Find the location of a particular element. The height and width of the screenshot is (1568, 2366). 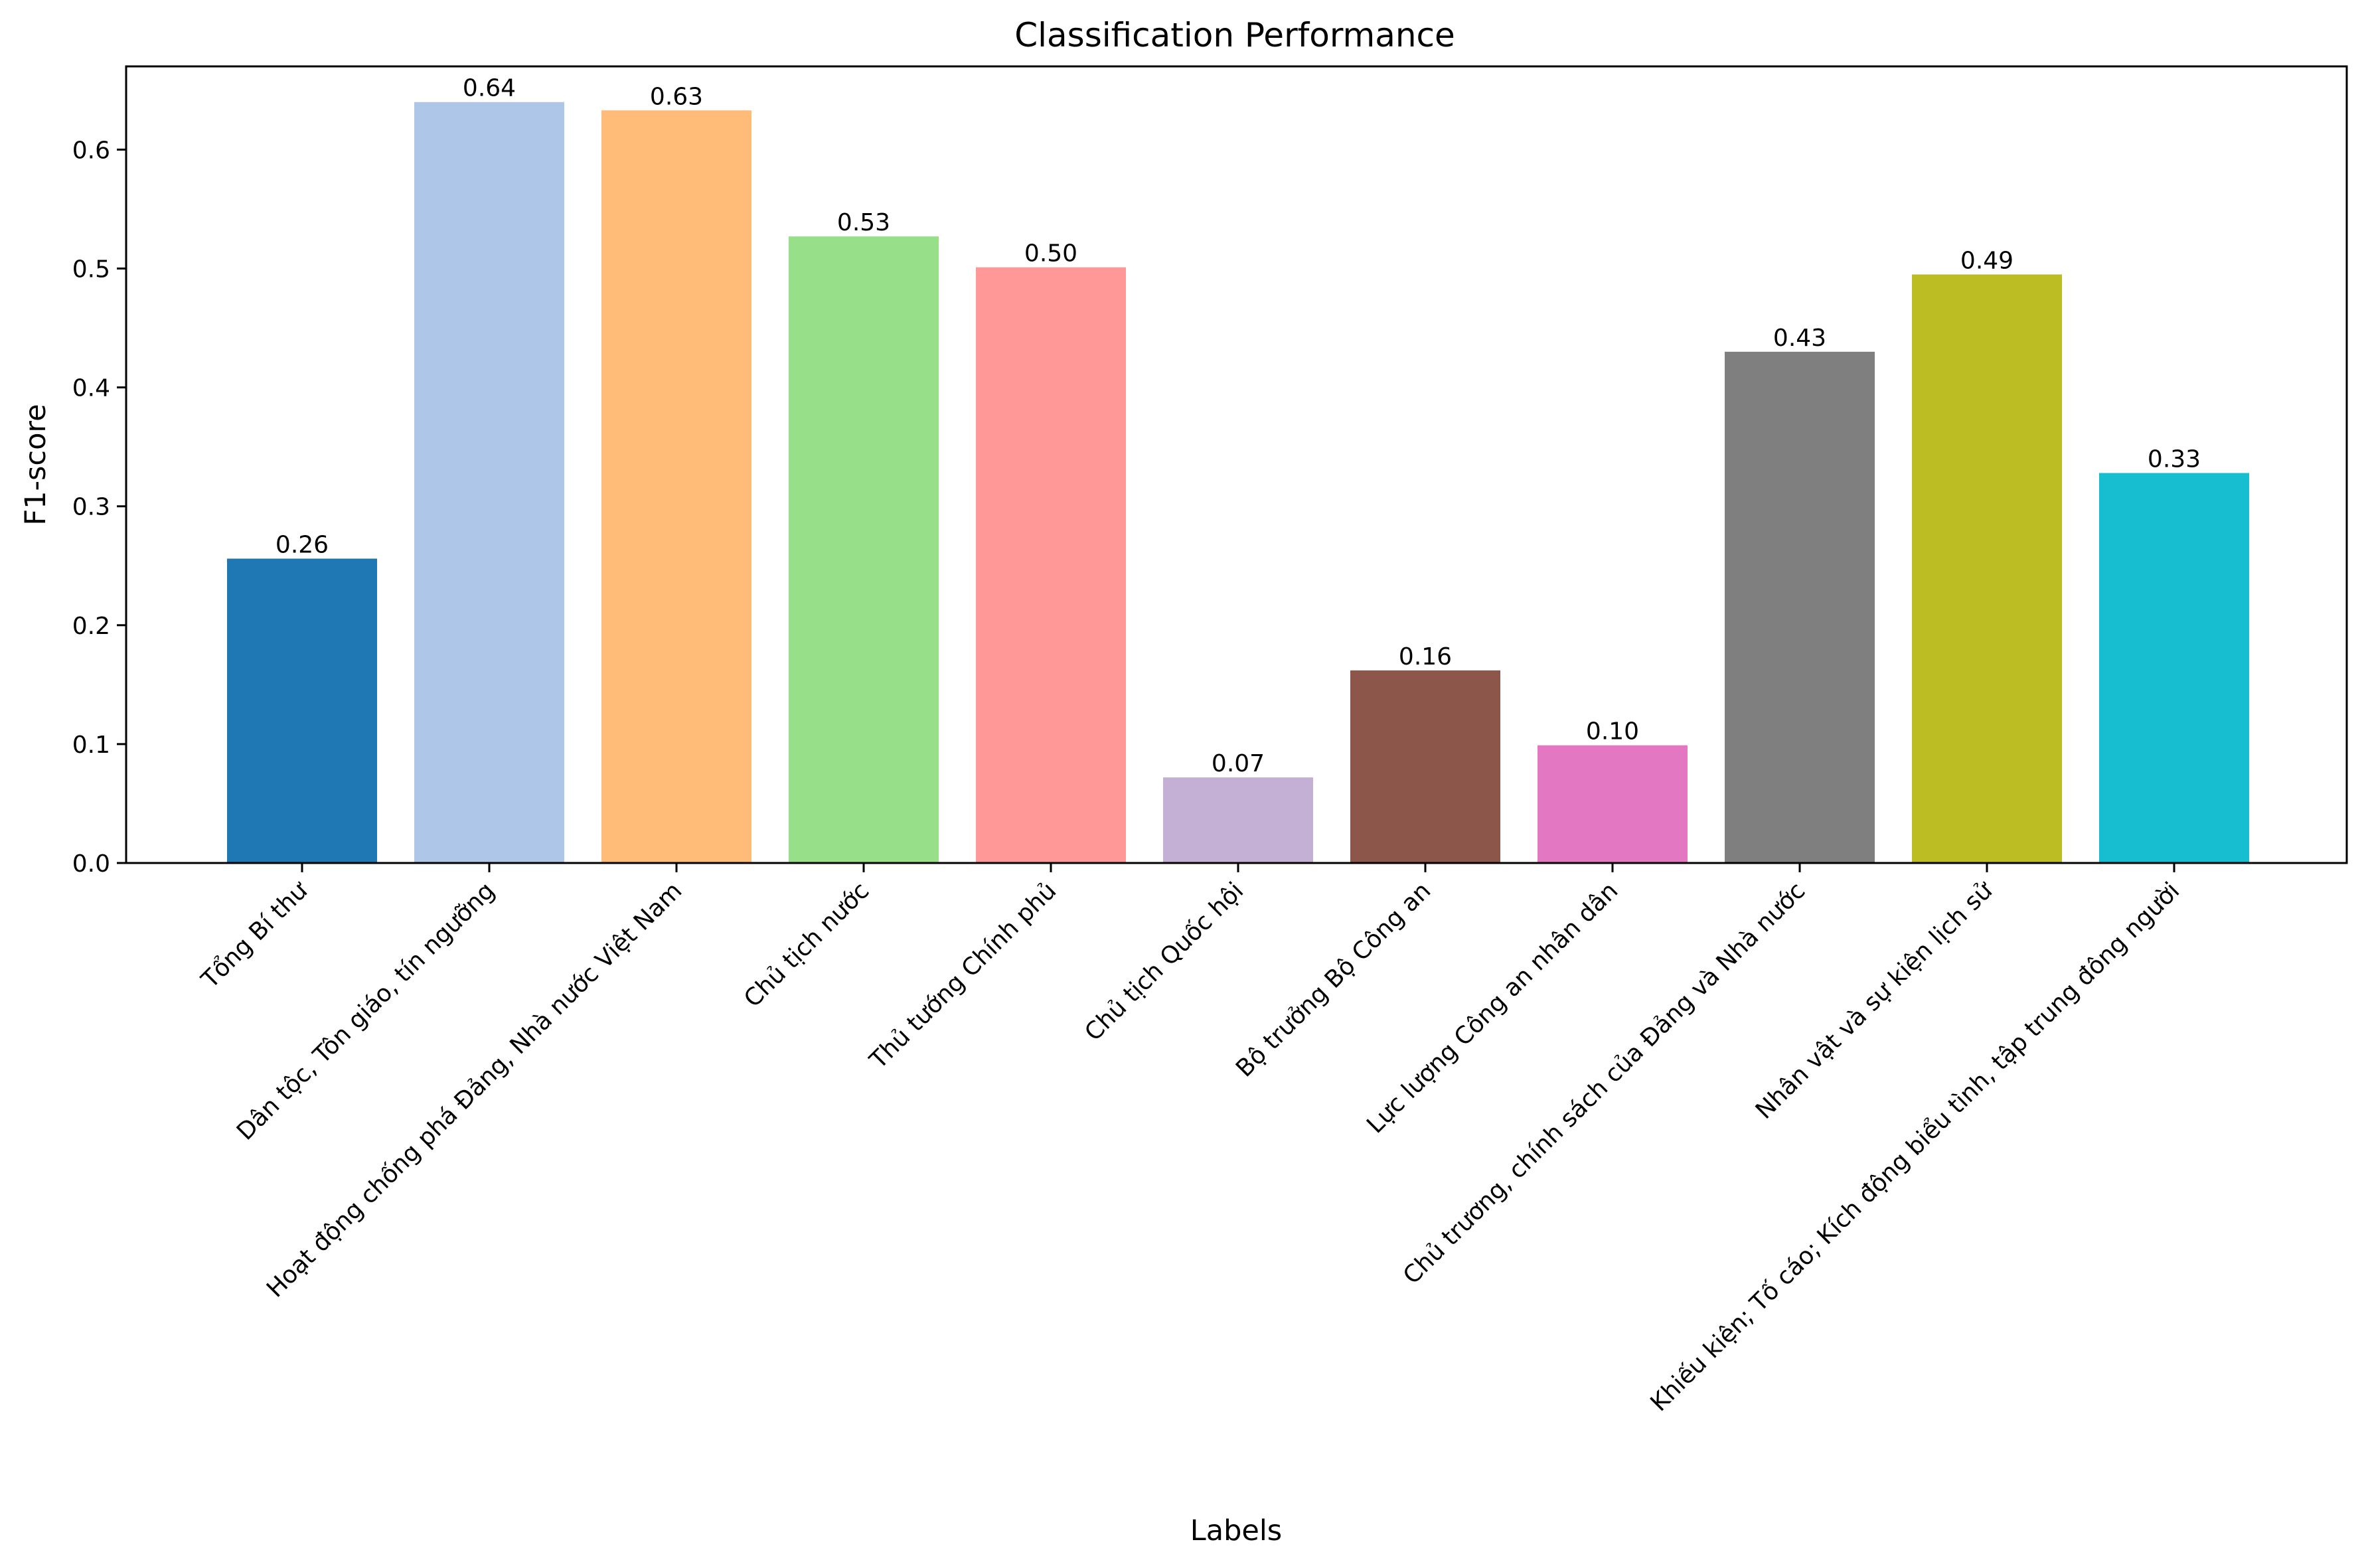

bar-value-label: 0.63 is located at coordinates (677, 97).